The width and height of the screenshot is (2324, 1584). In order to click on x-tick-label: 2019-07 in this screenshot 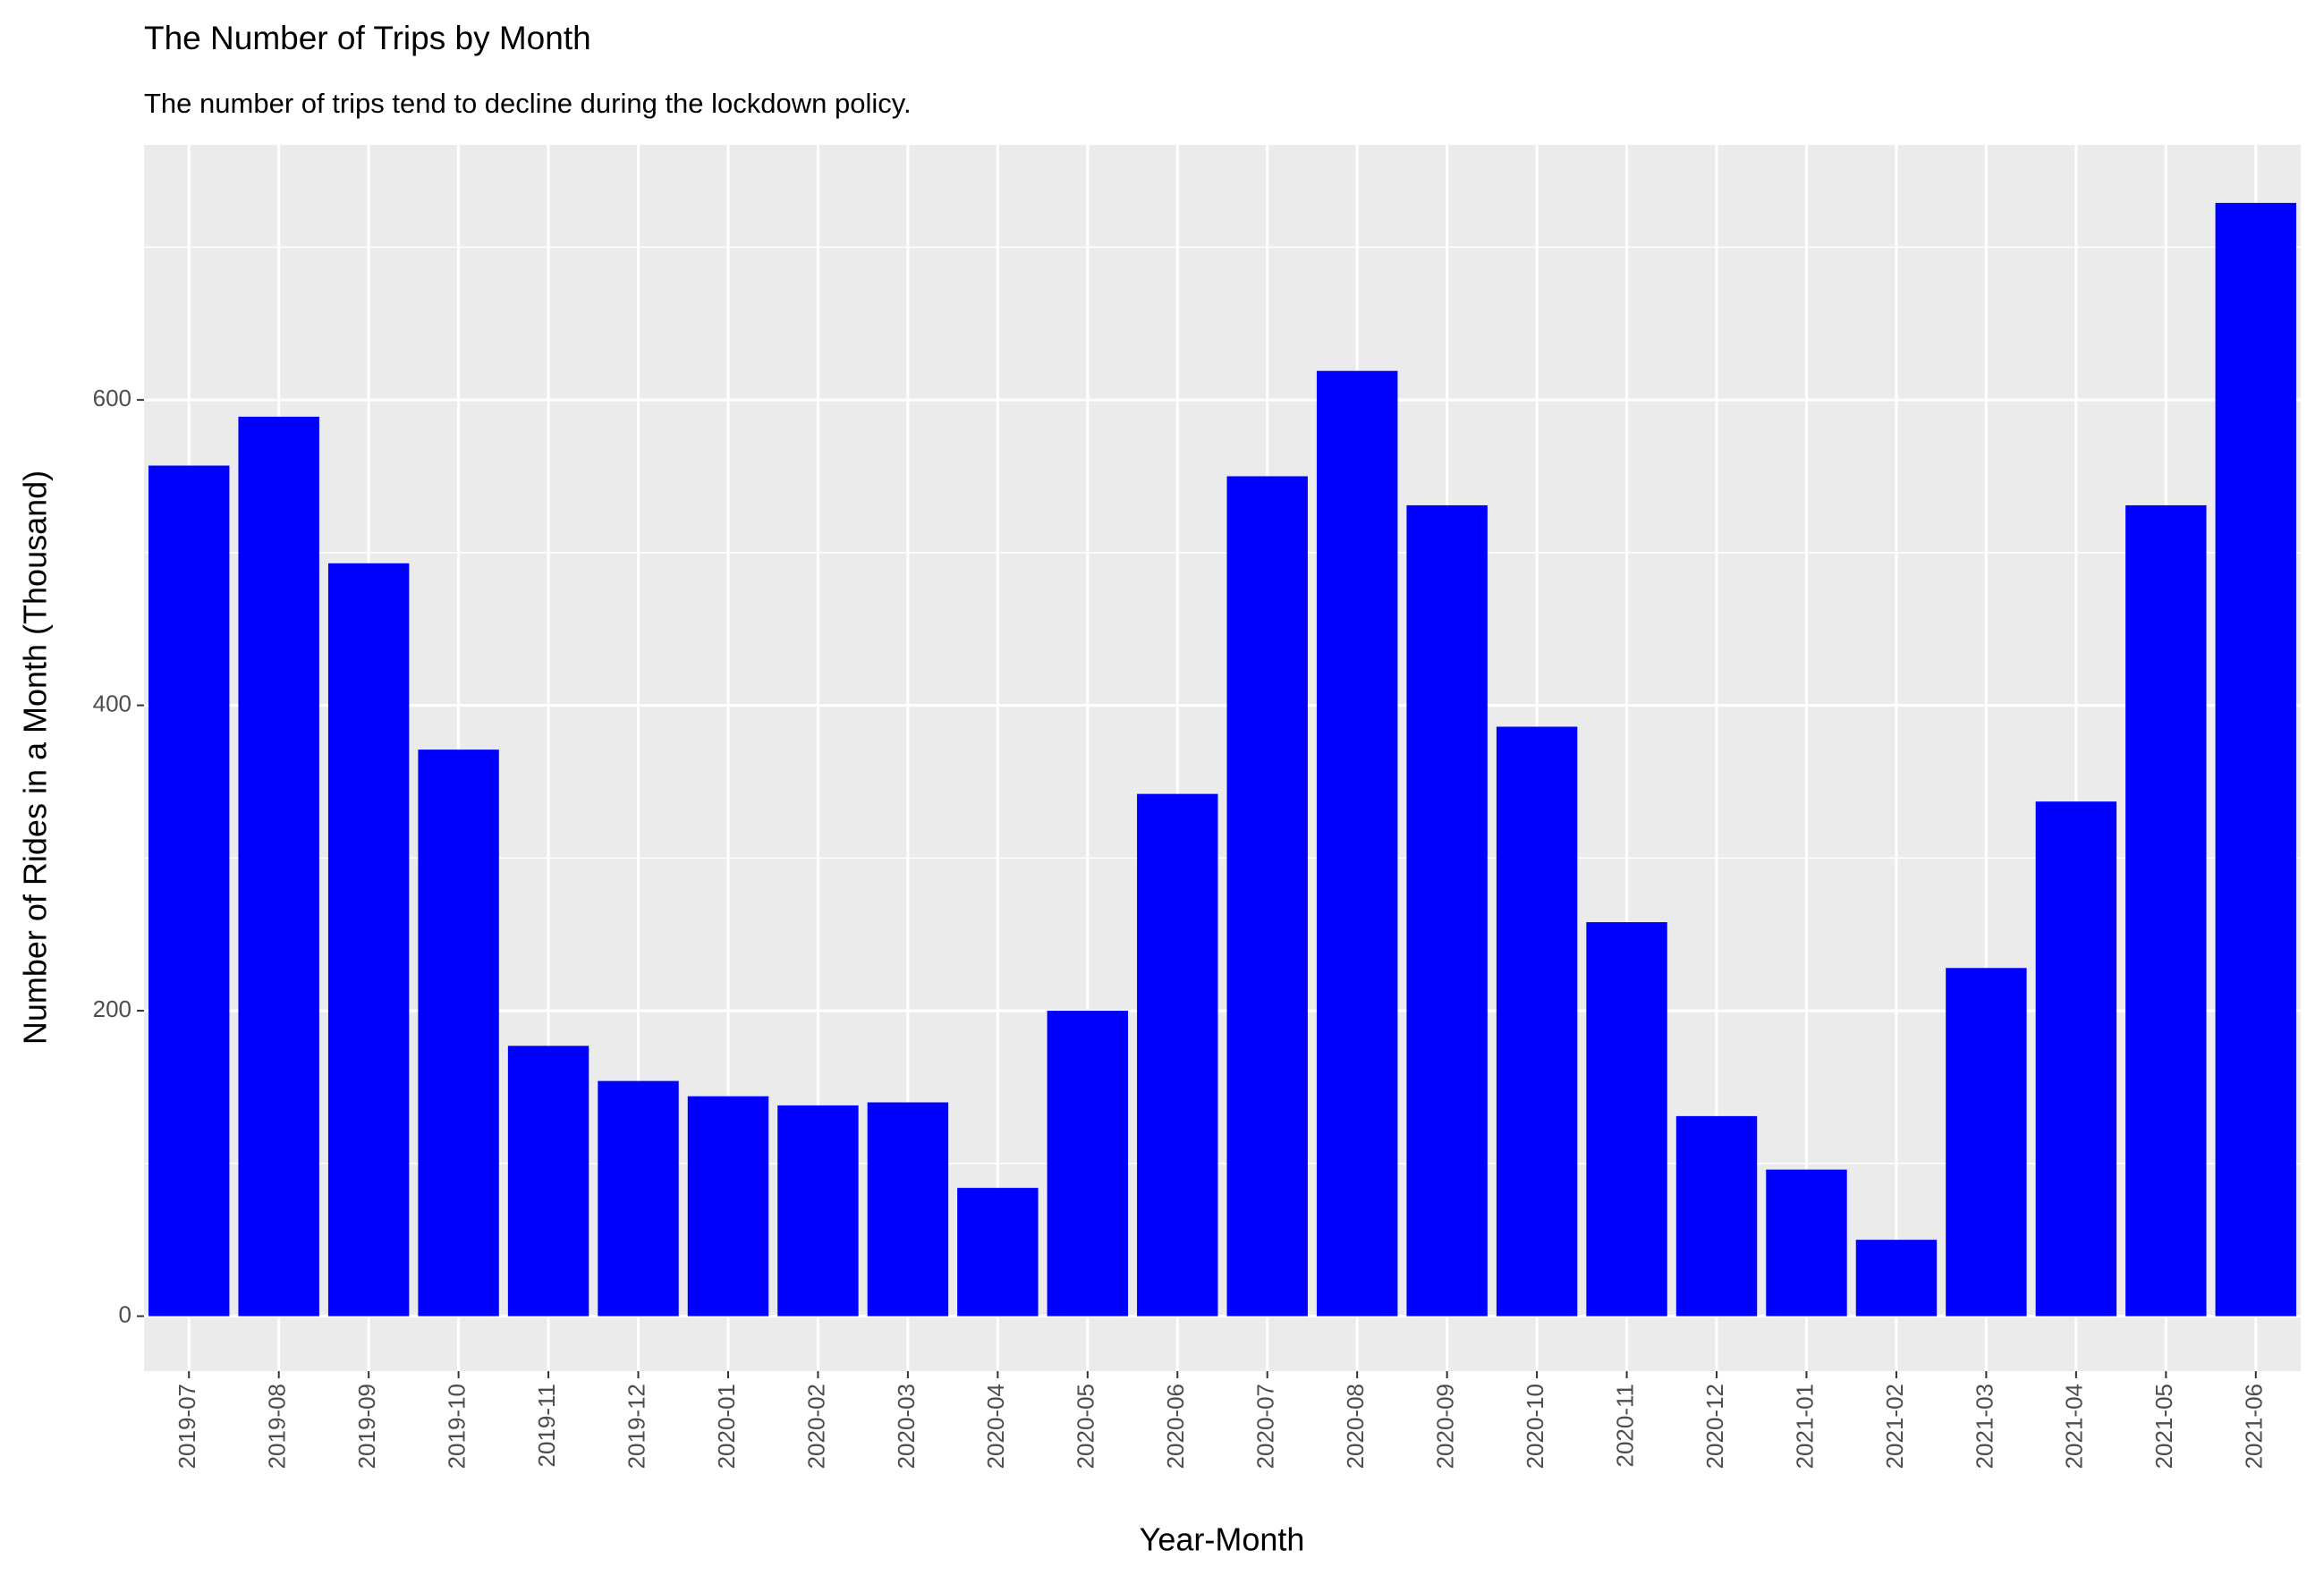, I will do `click(187, 1426)`.